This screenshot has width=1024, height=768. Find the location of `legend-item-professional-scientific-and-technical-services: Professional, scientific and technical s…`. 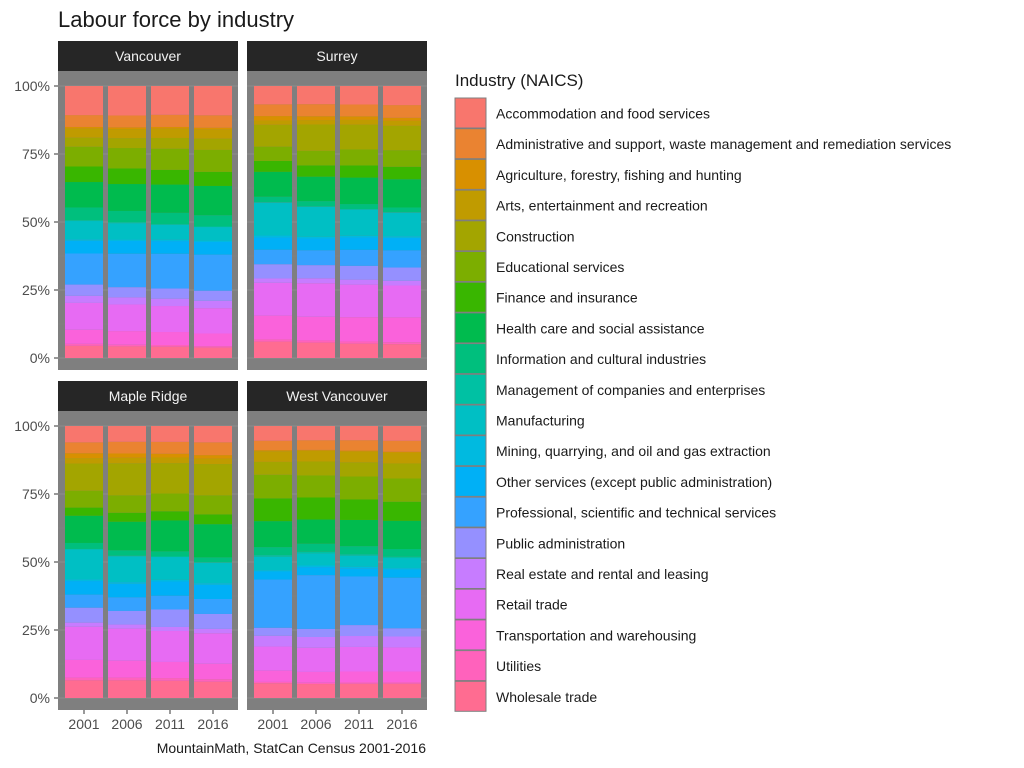

legend-item-professional-scientific-and-technical-services: Professional, scientific and technical s… is located at coordinates (615, 512).